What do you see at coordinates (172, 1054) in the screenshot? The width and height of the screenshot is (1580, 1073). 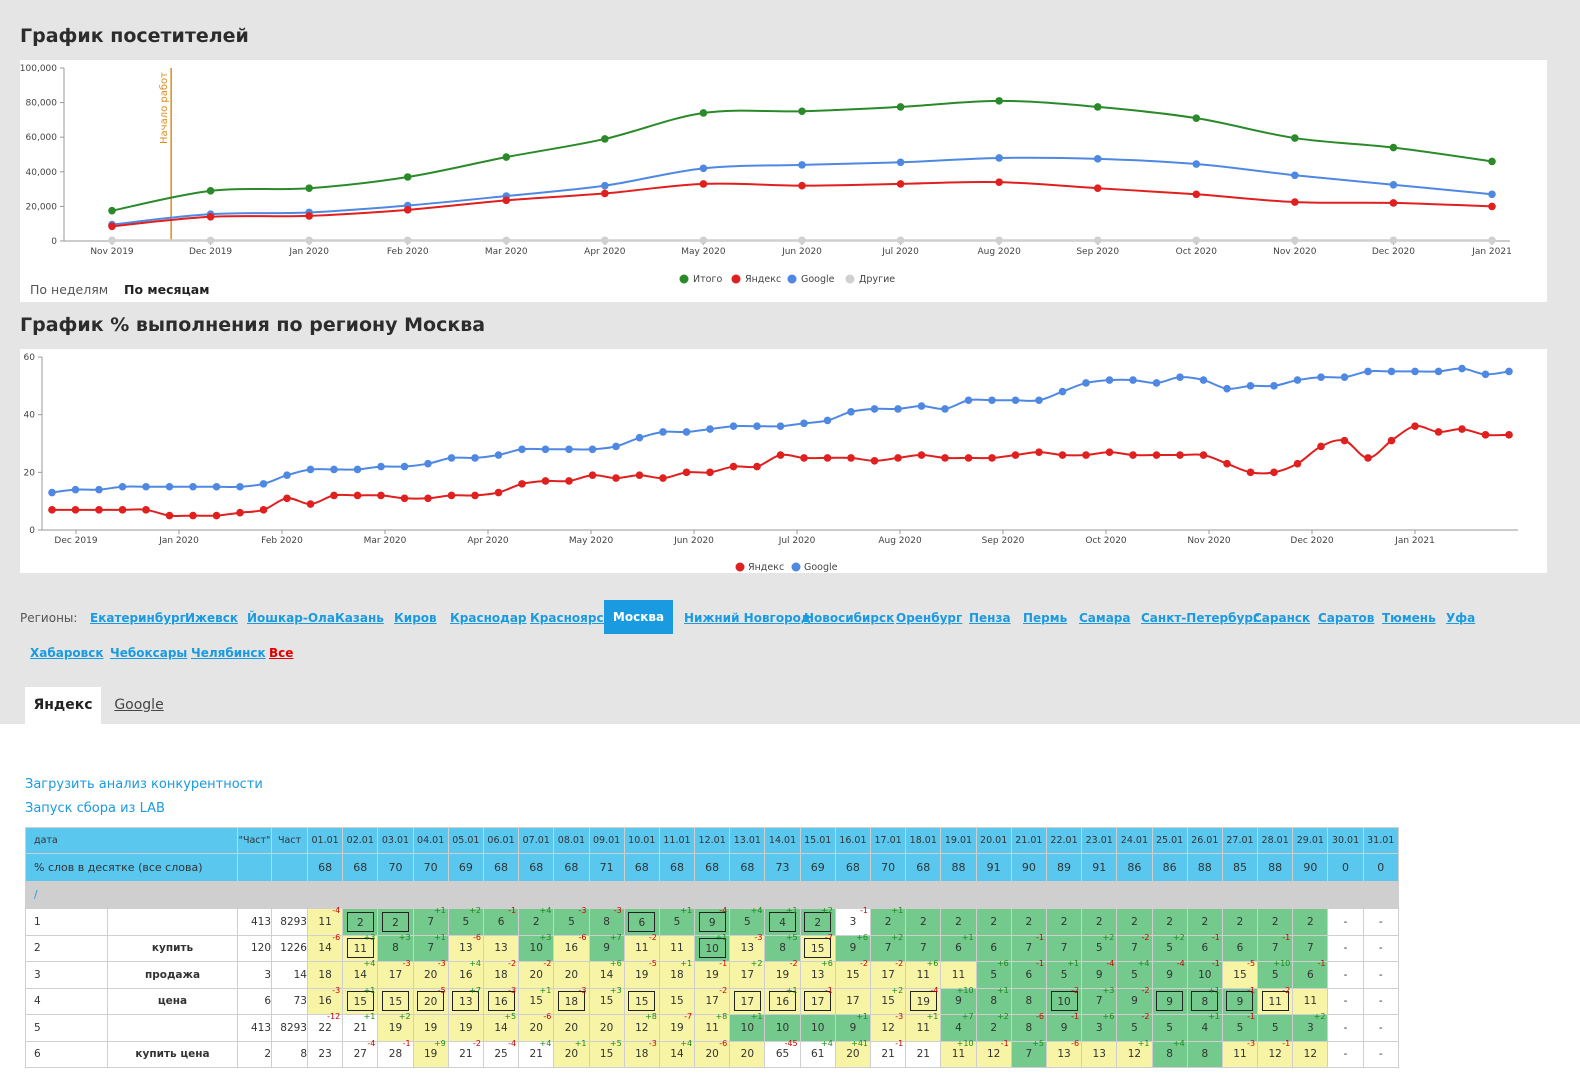 I see `keyword: купить цена` at bounding box center [172, 1054].